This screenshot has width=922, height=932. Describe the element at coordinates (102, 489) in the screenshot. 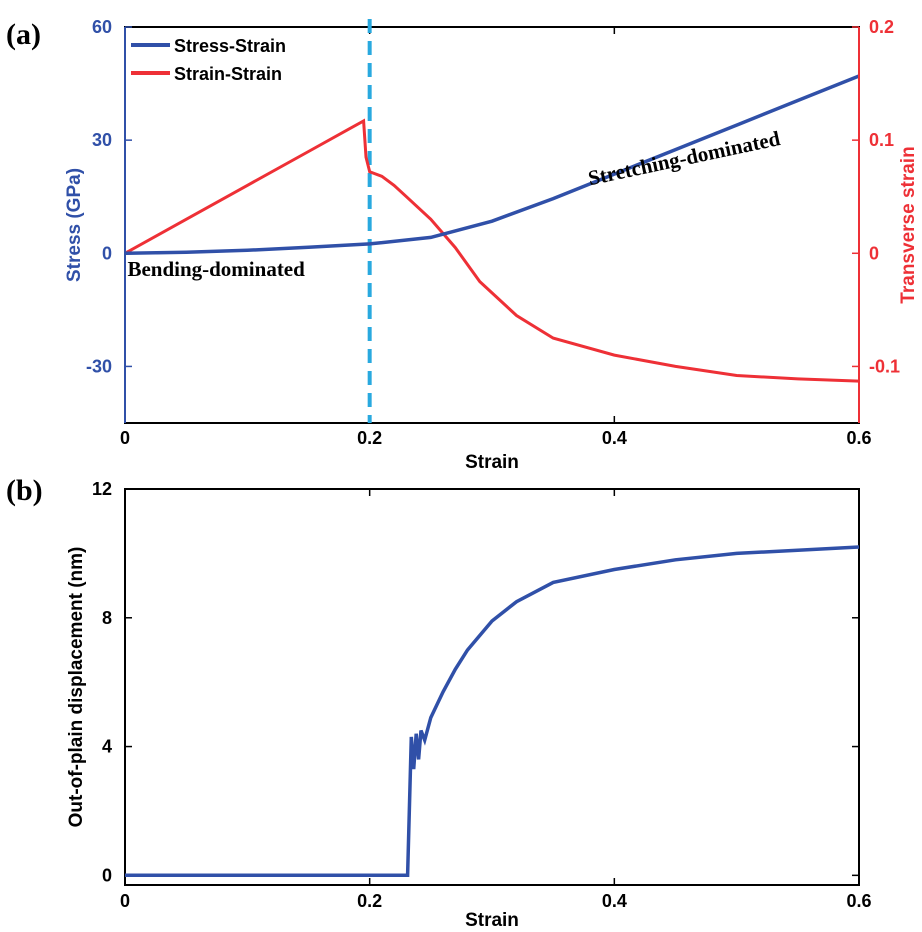

I see `y-tick-label: 12` at that location.